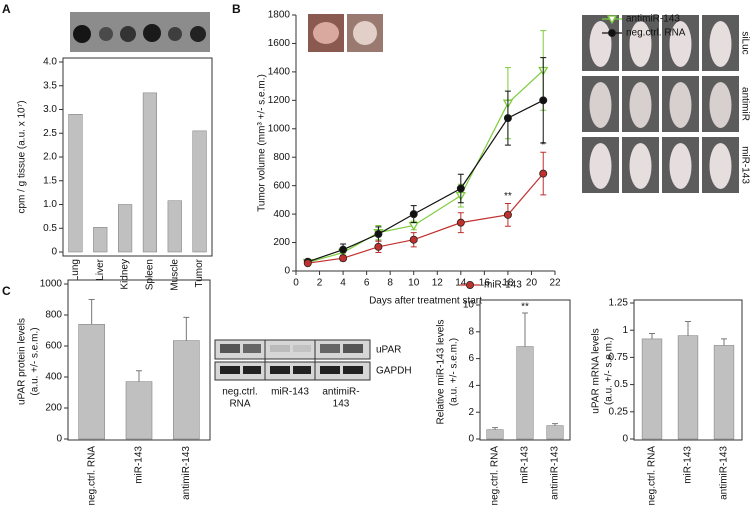  I want to click on y-tick-label: 2.5, so click(50, 133).